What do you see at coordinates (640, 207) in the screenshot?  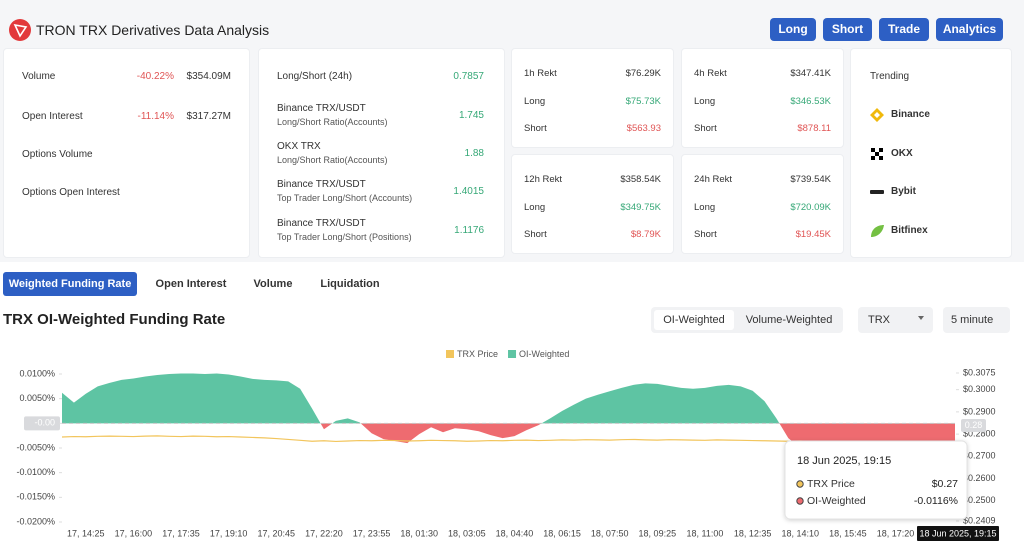 I see `rekt-long: $349.75K` at bounding box center [640, 207].